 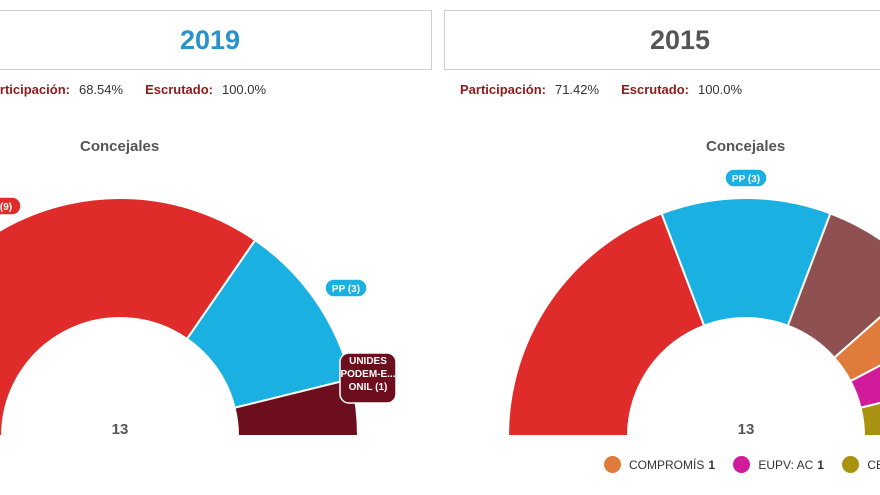 I want to click on seat-slice-other, so click(x=833, y=286).